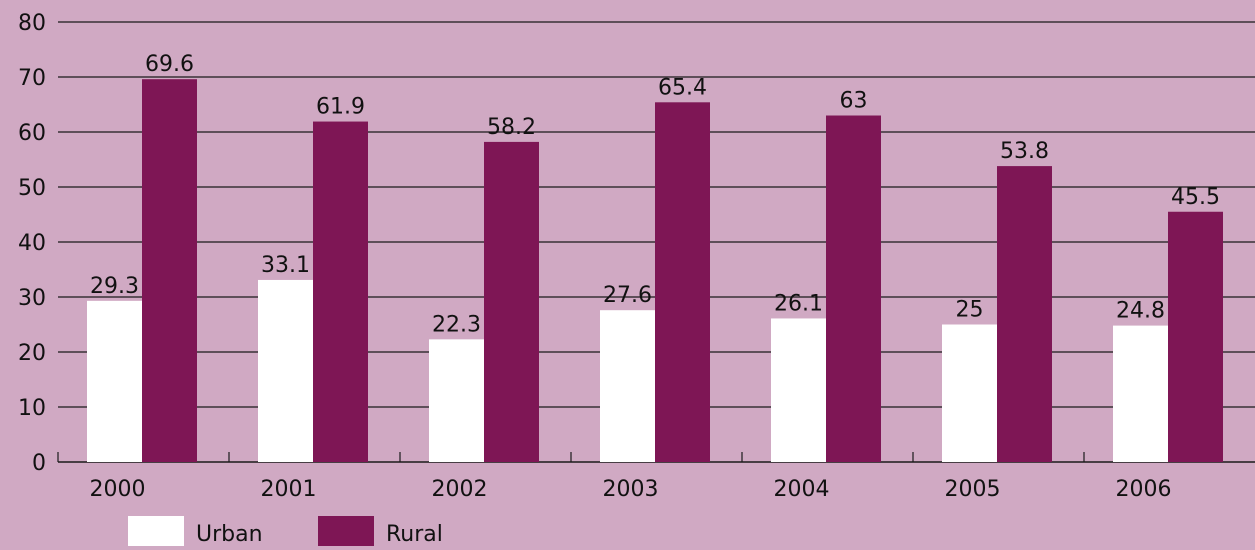  Describe the element at coordinates (1195, 197) in the screenshot. I see `data-label: 45.5` at that location.